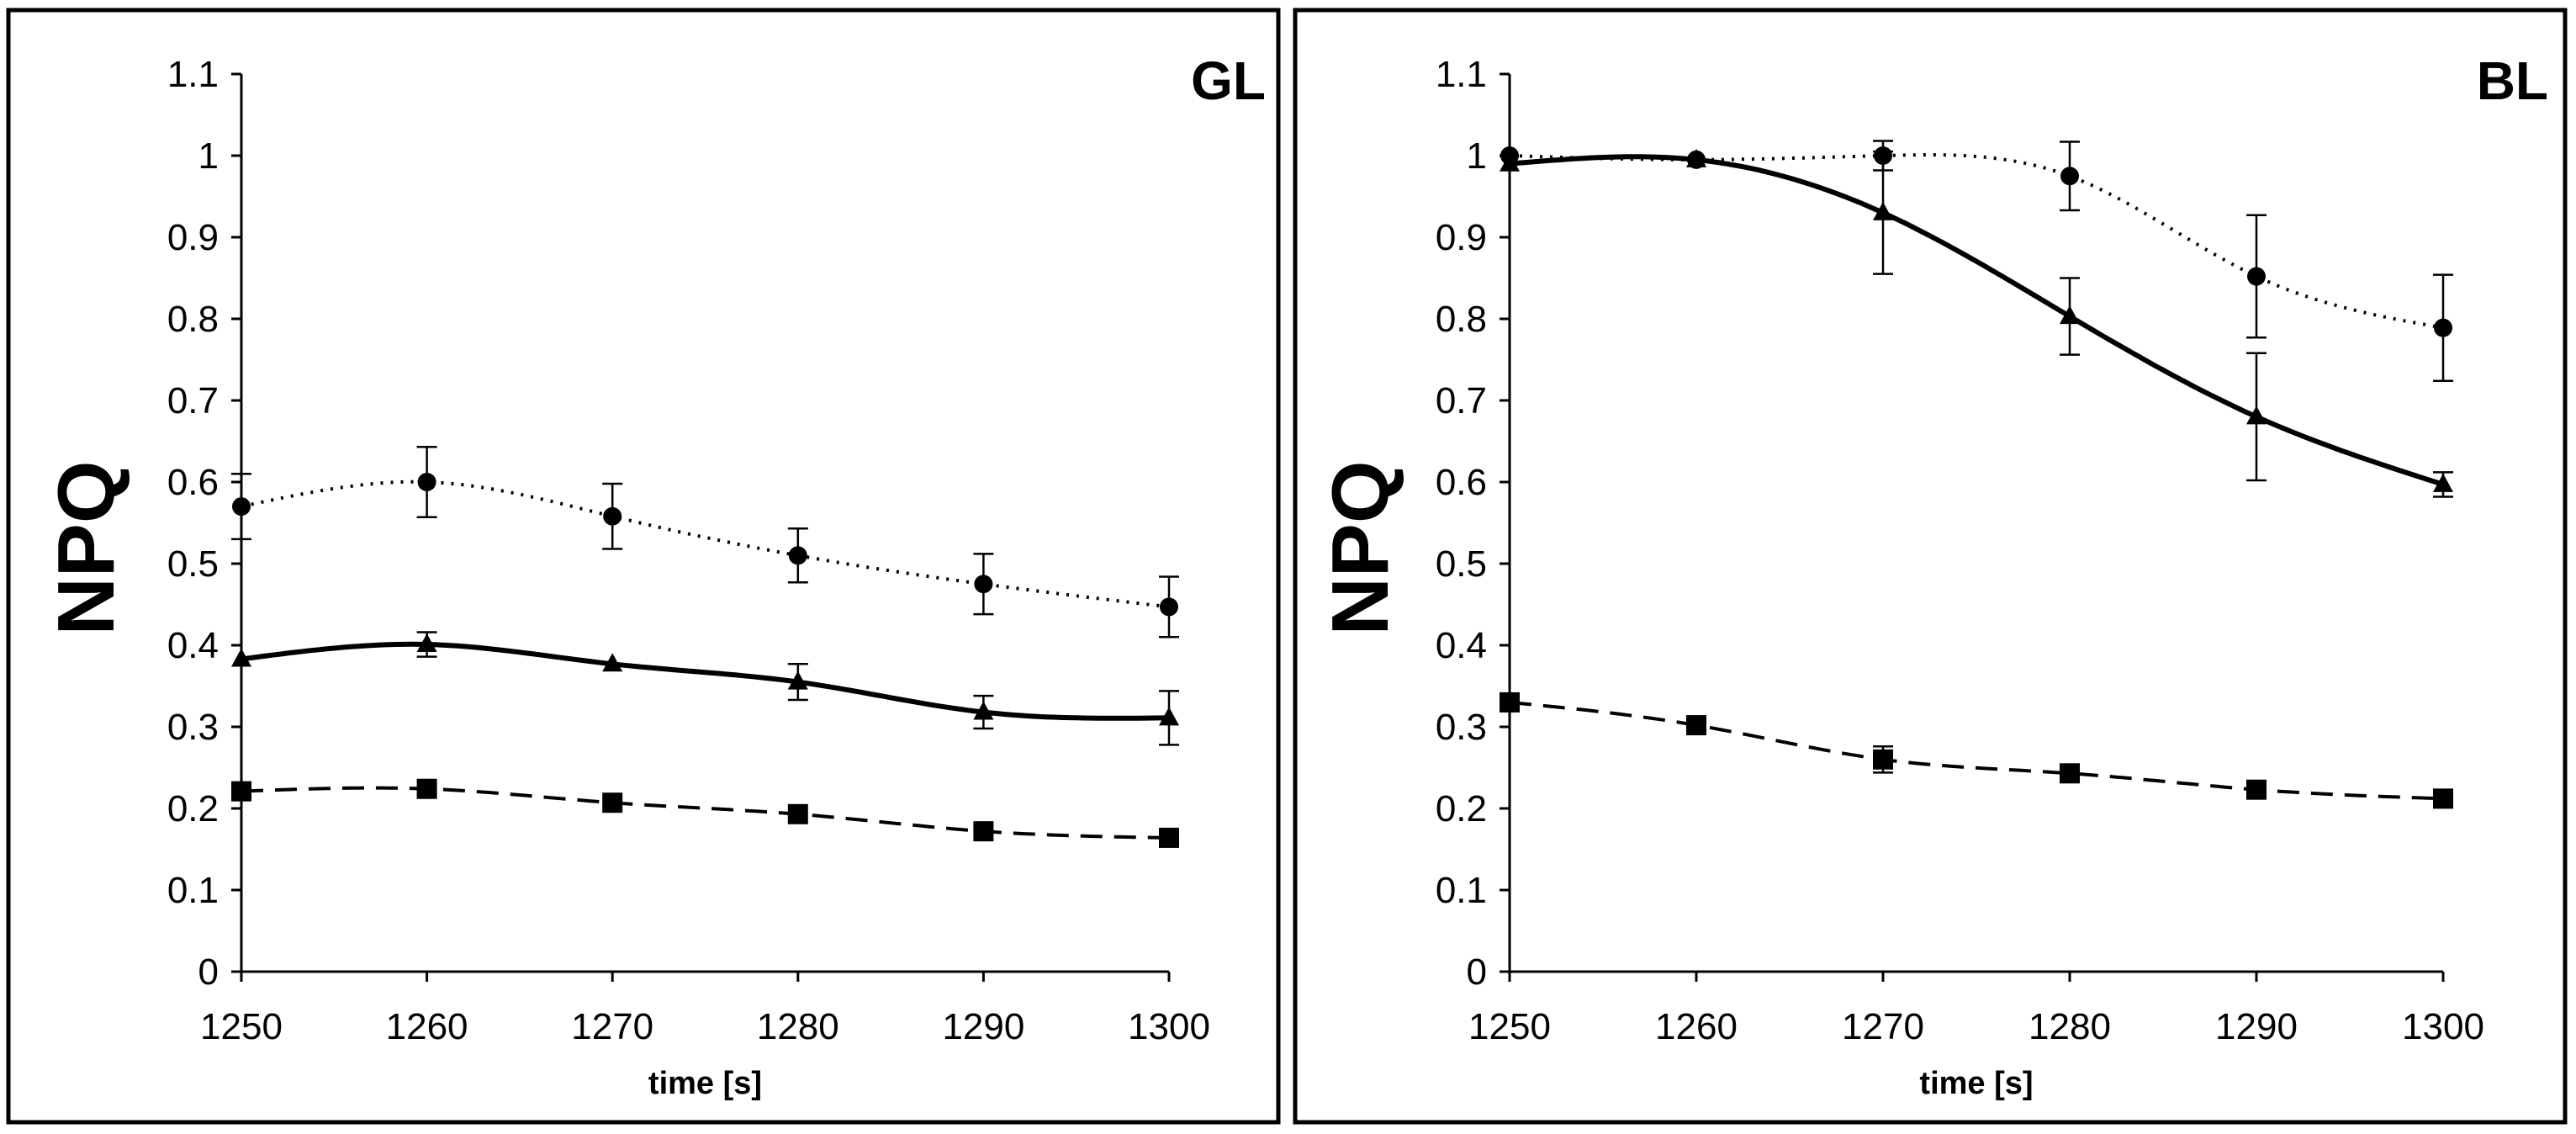 Image resolution: width=2576 pixels, height=1134 pixels. Describe the element at coordinates (2512, 81) in the screenshot. I see `panel-label: BL` at that location.